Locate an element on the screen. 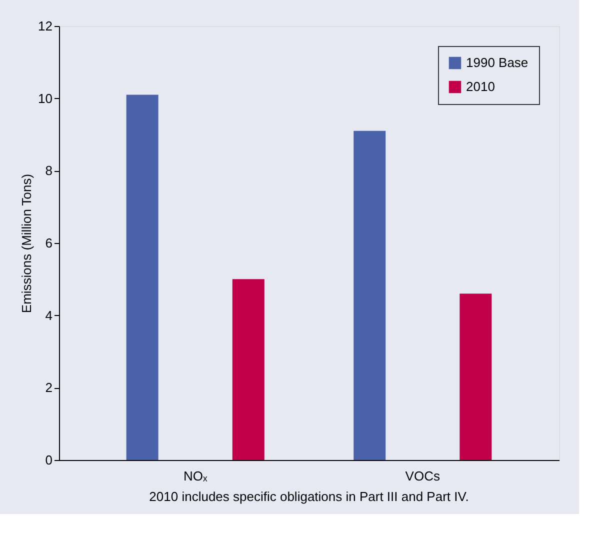  legend-label: 1990 Base is located at coordinates (497, 62).